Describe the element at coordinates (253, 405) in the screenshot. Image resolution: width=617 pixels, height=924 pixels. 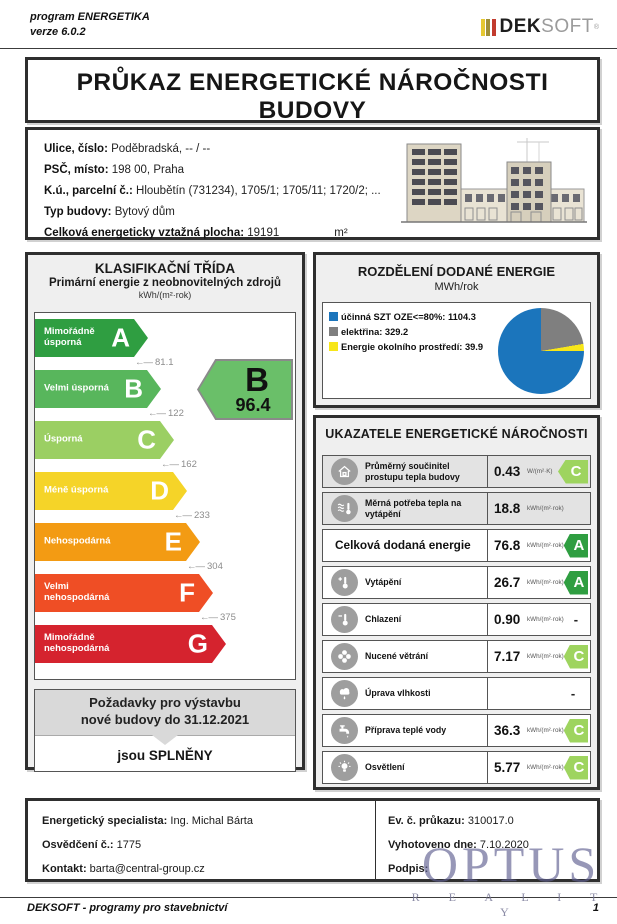
I see `rating-value: 96.4` at that location.